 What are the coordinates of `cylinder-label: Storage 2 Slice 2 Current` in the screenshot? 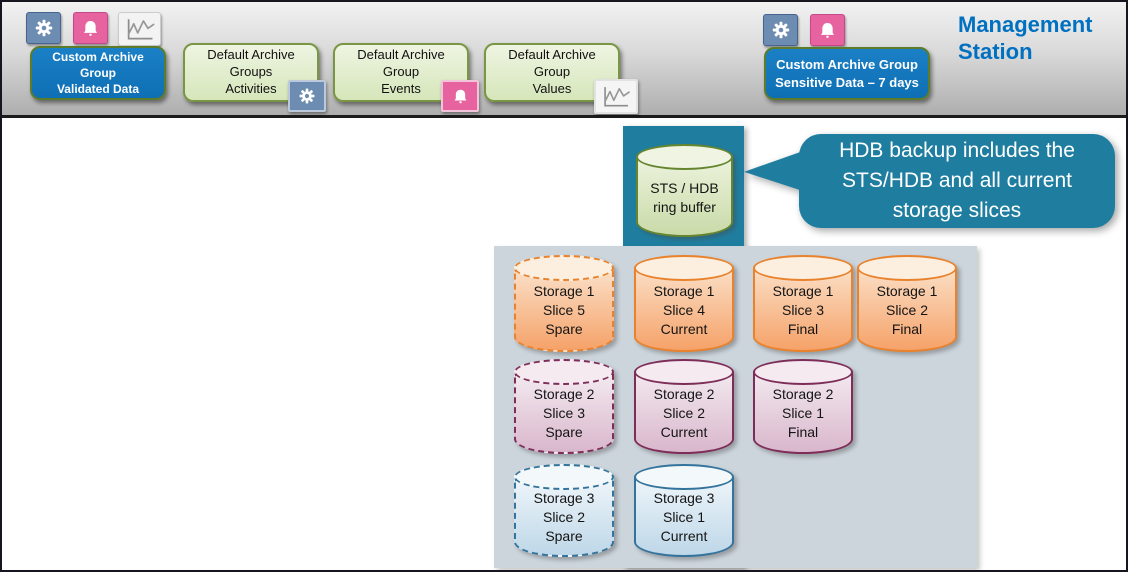 It's located at (684, 413).